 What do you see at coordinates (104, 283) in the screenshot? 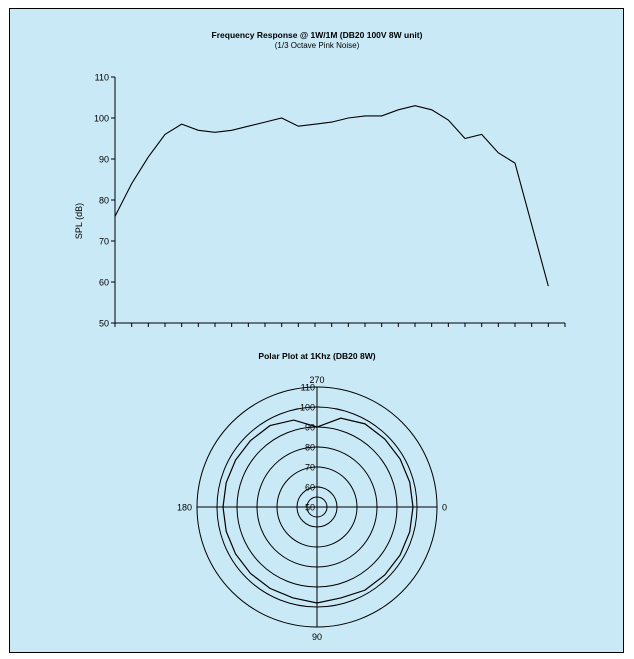
I see `y-tick-label: 60` at bounding box center [104, 283].